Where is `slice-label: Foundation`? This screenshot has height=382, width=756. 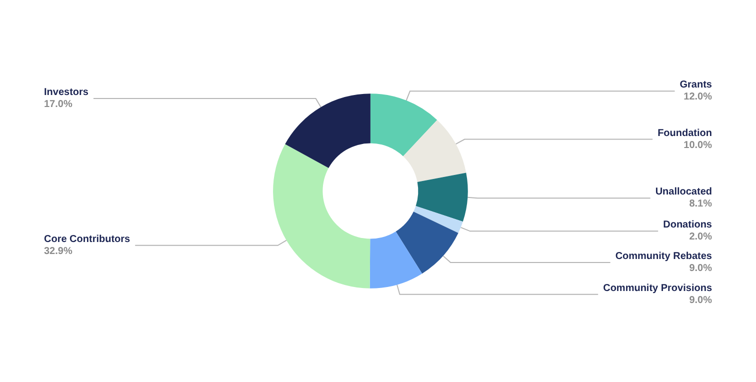 slice-label: Foundation is located at coordinates (685, 133).